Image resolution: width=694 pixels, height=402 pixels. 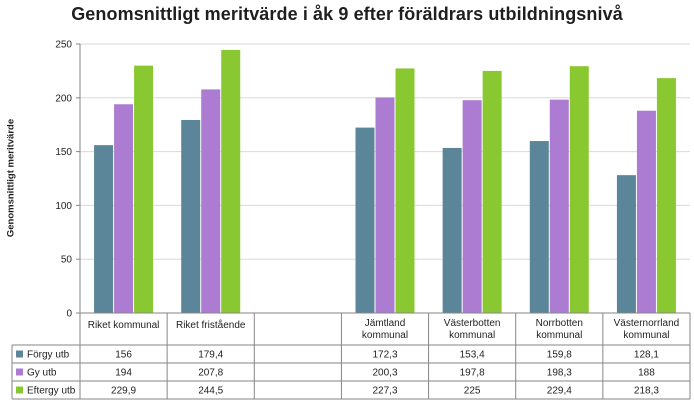 I want to click on data-table-value: 188, so click(x=646, y=373).